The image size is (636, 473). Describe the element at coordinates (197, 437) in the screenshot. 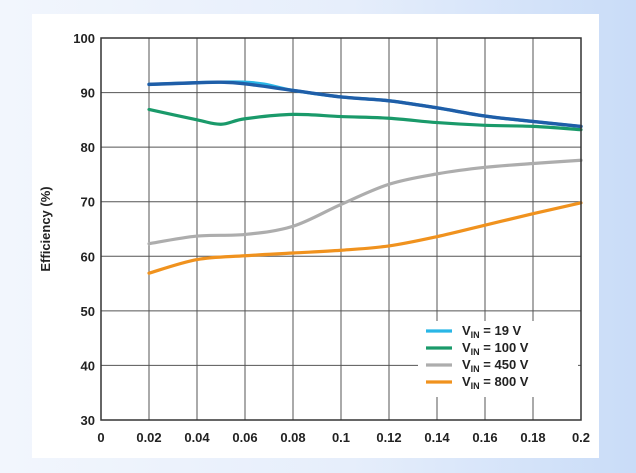

I see `x-tick-label: 0.04` at that location.